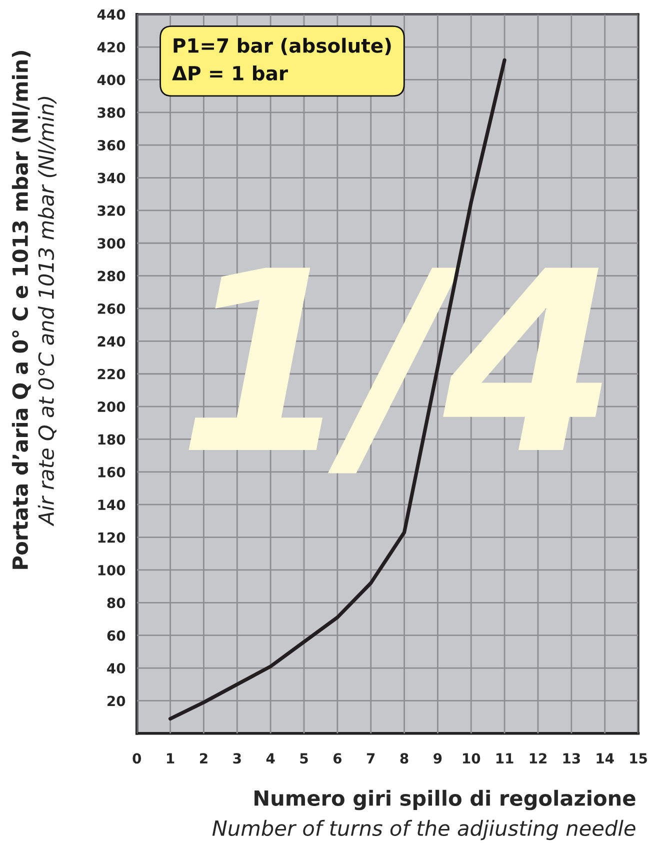  I want to click on x-tick-label: 10, so click(471, 758).